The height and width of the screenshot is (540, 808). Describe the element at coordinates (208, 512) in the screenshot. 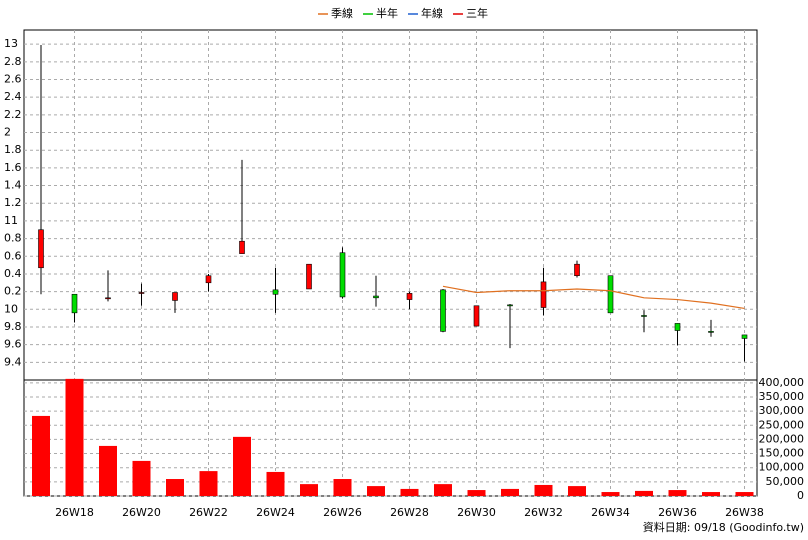

I see `x-tick-label: 26W22` at that location.